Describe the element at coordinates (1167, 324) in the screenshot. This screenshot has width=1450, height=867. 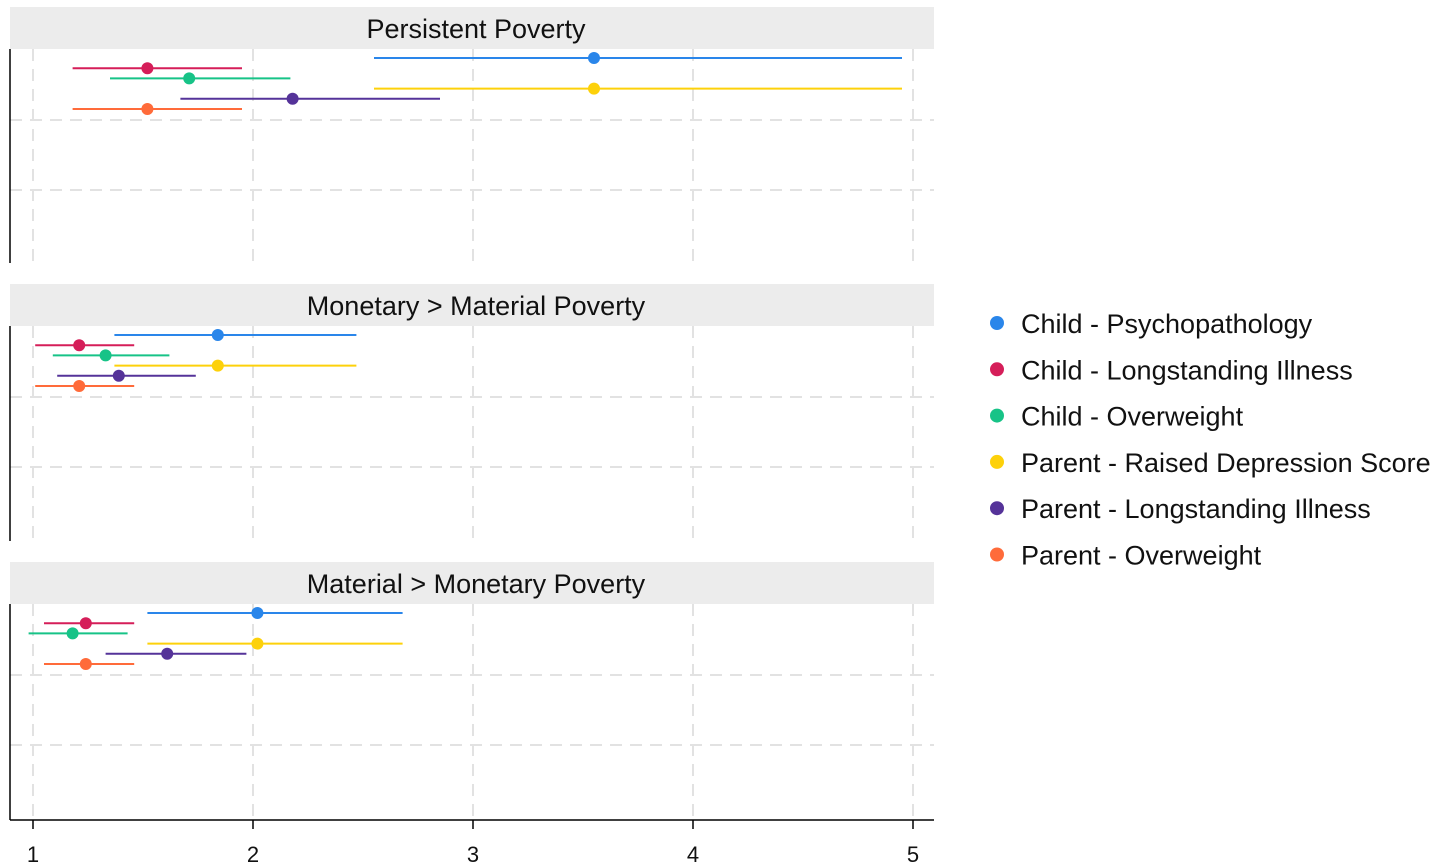
I see `legend-label: Child - Psychopathology` at that location.